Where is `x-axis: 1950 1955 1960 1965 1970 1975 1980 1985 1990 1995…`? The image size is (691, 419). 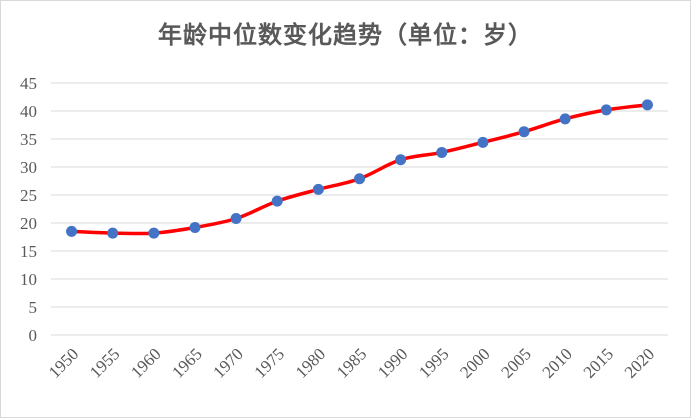
x-axis: 1950 1955 1960 1965 1970 1975 1980 1985 1990 1995… is located at coordinates (351, 362).